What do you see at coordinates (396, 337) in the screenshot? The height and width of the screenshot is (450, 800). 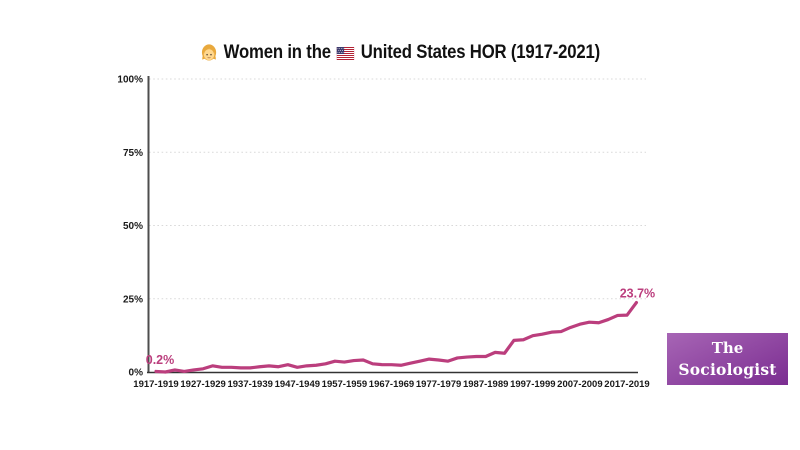 I see `trend-line` at bounding box center [396, 337].